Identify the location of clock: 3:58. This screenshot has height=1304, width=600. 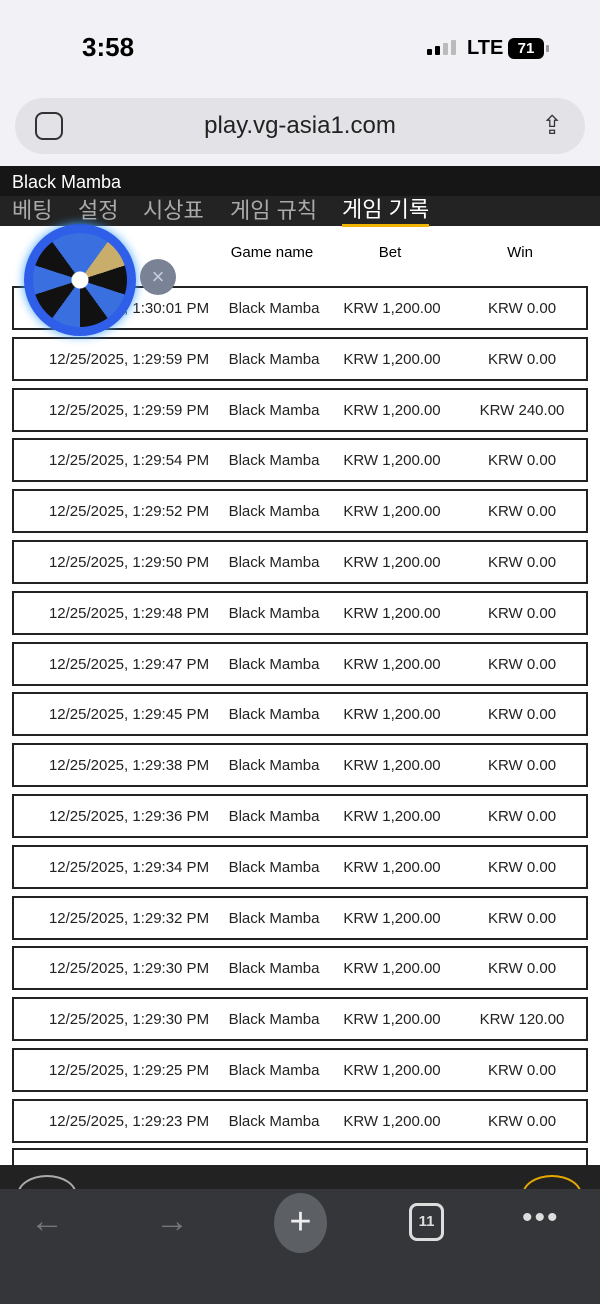
(108, 47).